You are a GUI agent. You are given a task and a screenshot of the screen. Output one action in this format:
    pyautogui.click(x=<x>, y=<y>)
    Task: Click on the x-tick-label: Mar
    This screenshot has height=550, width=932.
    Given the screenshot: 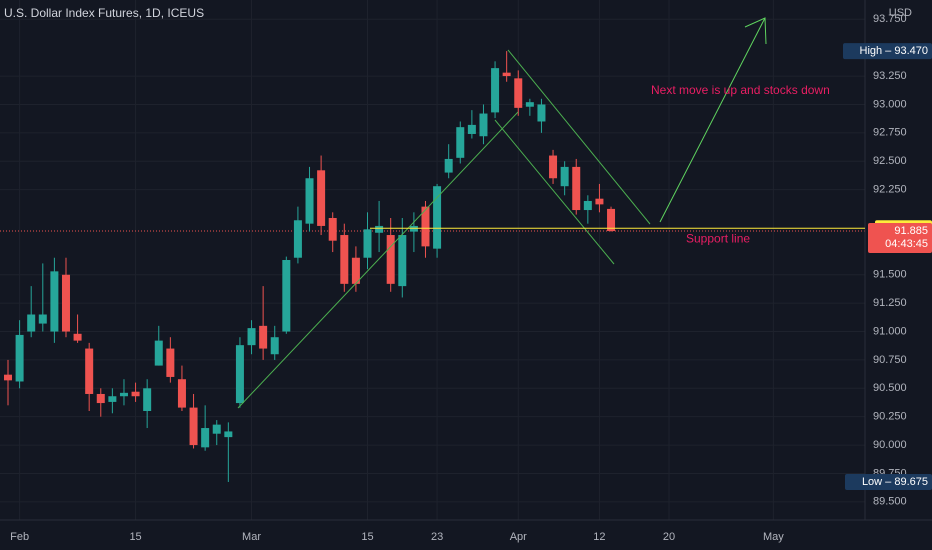 What is the action you would take?
    pyautogui.click(x=251, y=537)
    